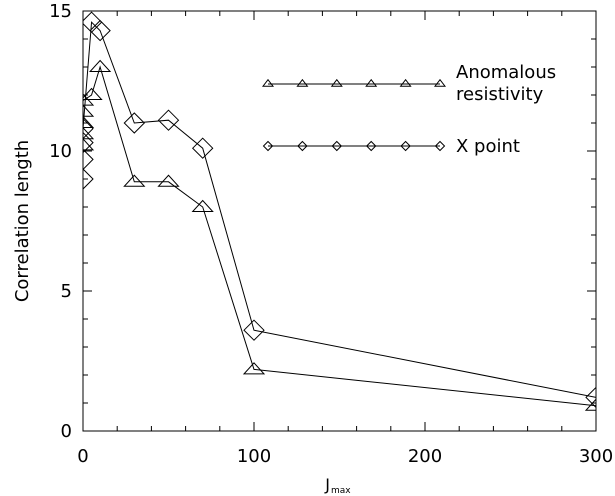 The image size is (615, 496). I want to click on x-axis-title: J, so click(327, 484).